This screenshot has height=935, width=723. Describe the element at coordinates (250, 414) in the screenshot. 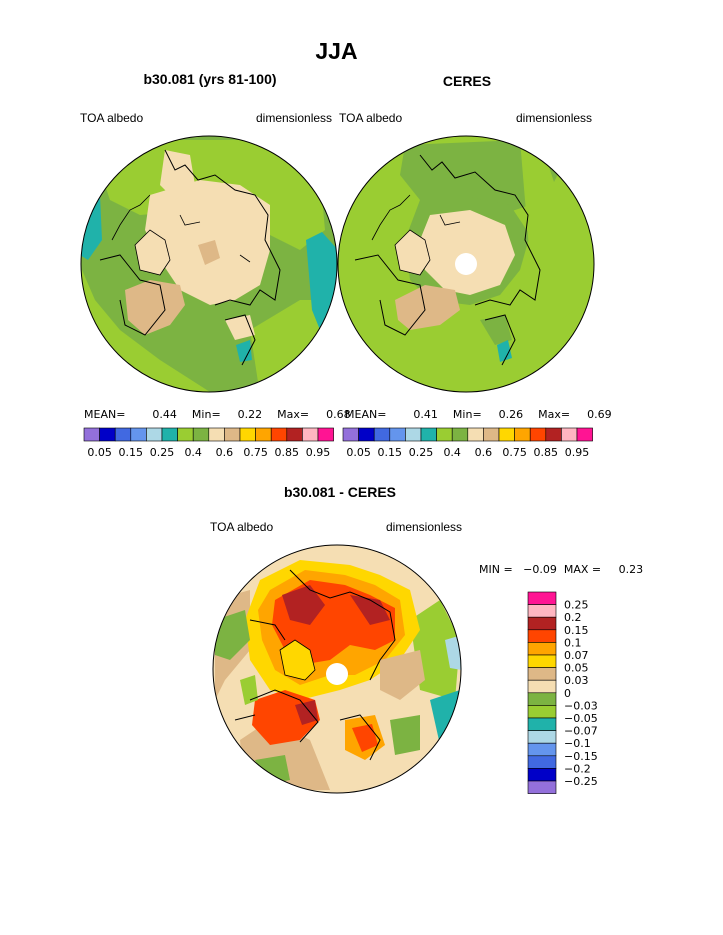

I see `min-value: 0.22` at that location.